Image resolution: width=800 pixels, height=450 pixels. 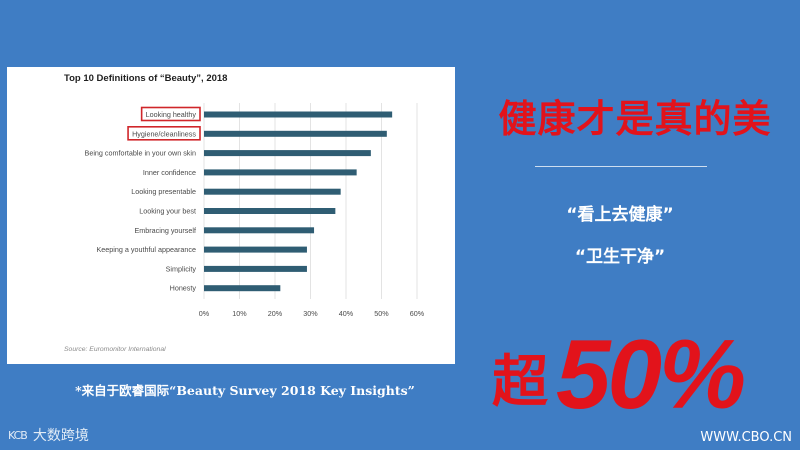 I want to click on category-label: Embracing yourself, so click(x=165, y=230).